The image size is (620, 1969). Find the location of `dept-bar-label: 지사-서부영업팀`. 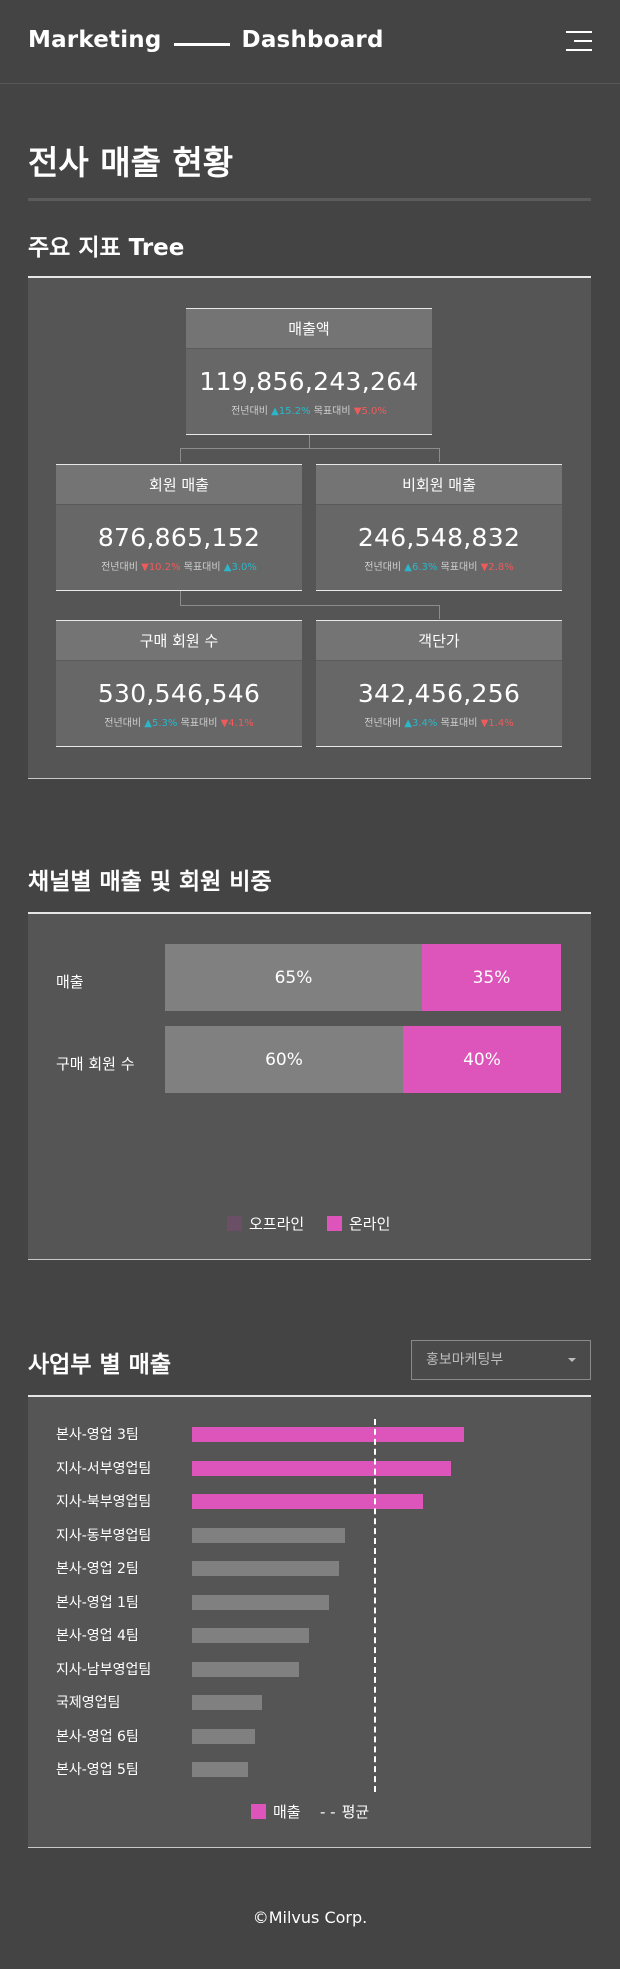

dept-bar-label: 지사-서부영업팀 is located at coordinates (104, 1468).